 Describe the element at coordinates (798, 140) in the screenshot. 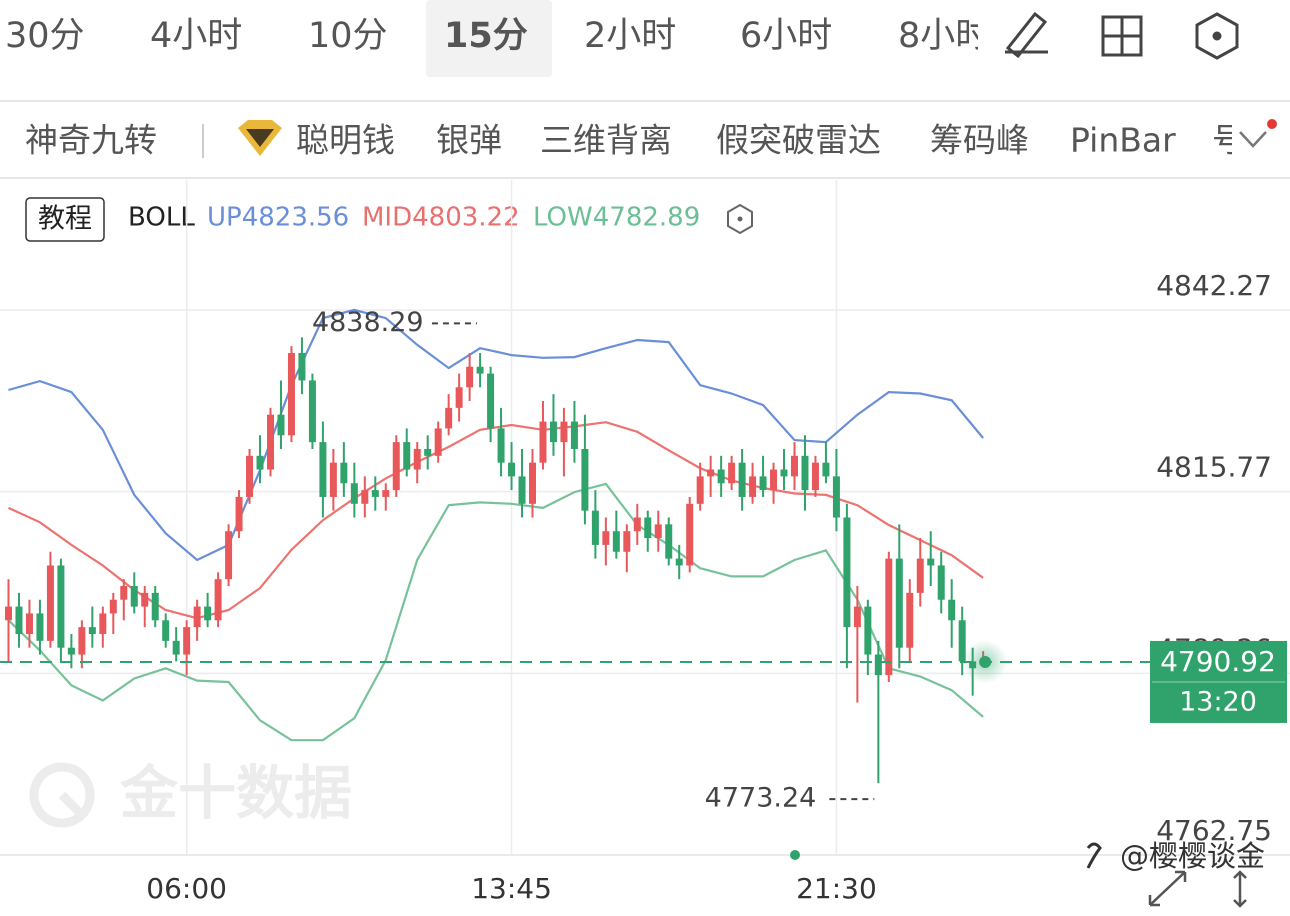

I see `indicator-item: 假突破雷达` at that location.